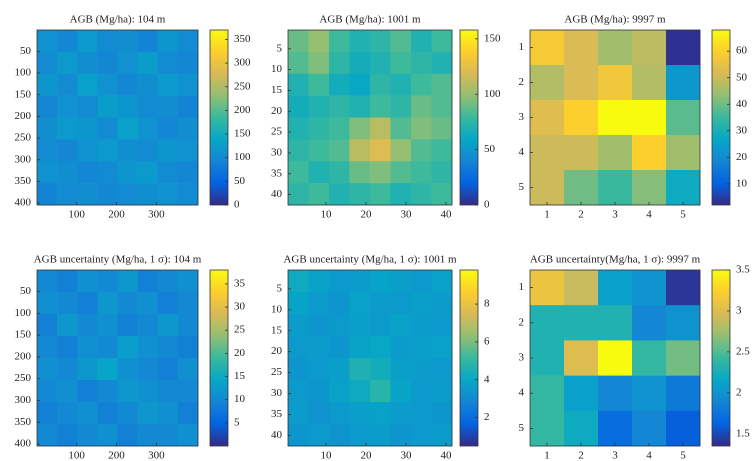  I want to click on x-tick-label: 300, so click(156, 455).